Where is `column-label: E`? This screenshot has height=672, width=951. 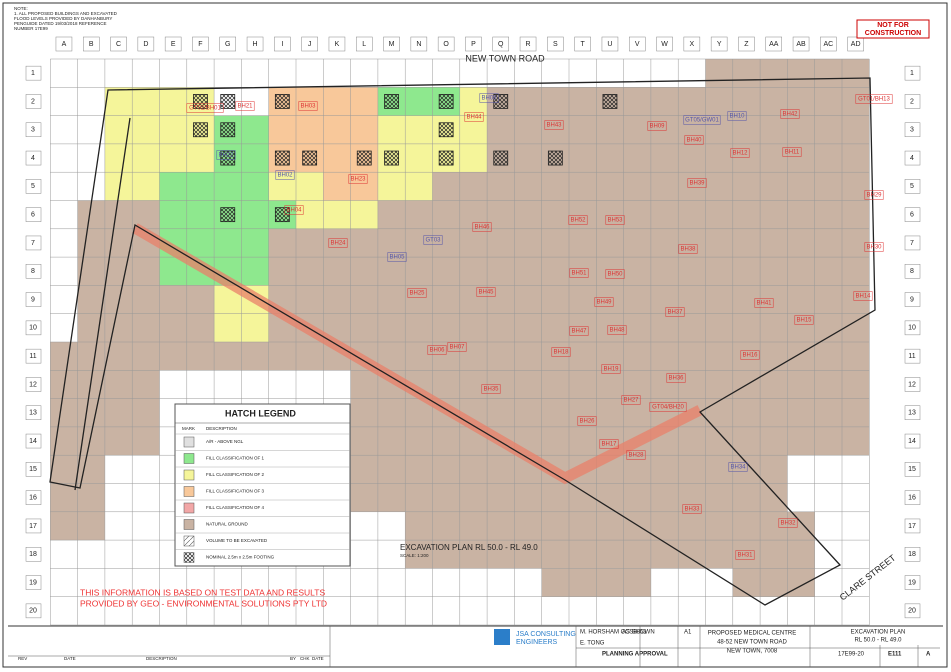 column-label: E is located at coordinates (173, 44).